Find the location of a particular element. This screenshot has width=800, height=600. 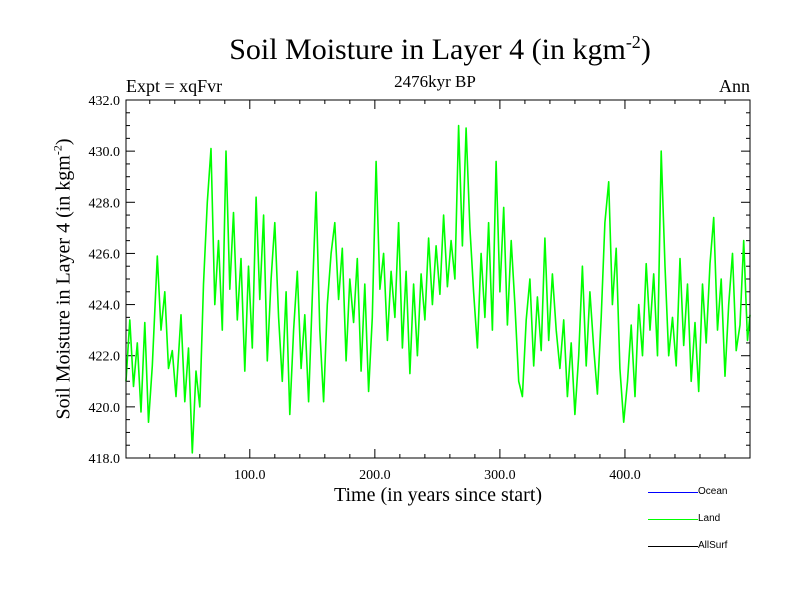

legend-label-land: Land is located at coordinates (709, 518).